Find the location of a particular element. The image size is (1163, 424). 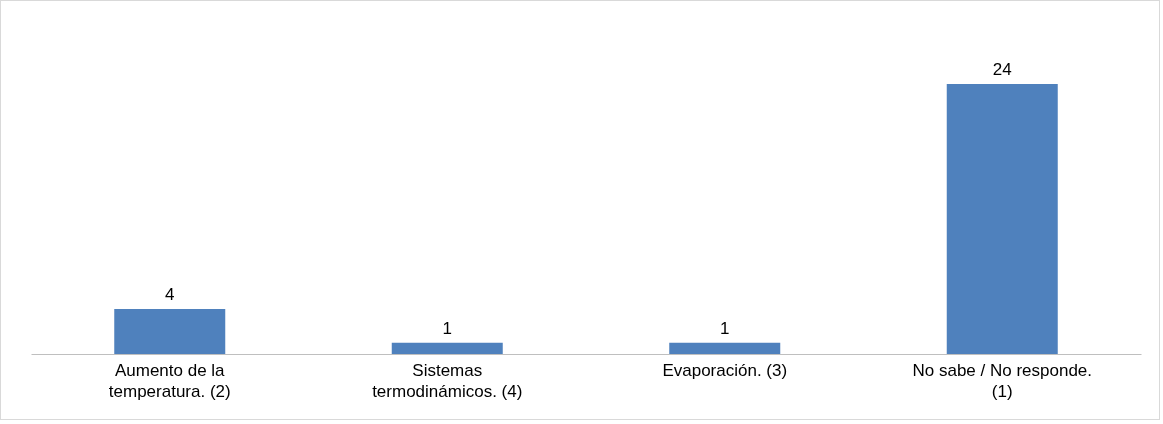

data-label: 24 is located at coordinates (1002, 69).